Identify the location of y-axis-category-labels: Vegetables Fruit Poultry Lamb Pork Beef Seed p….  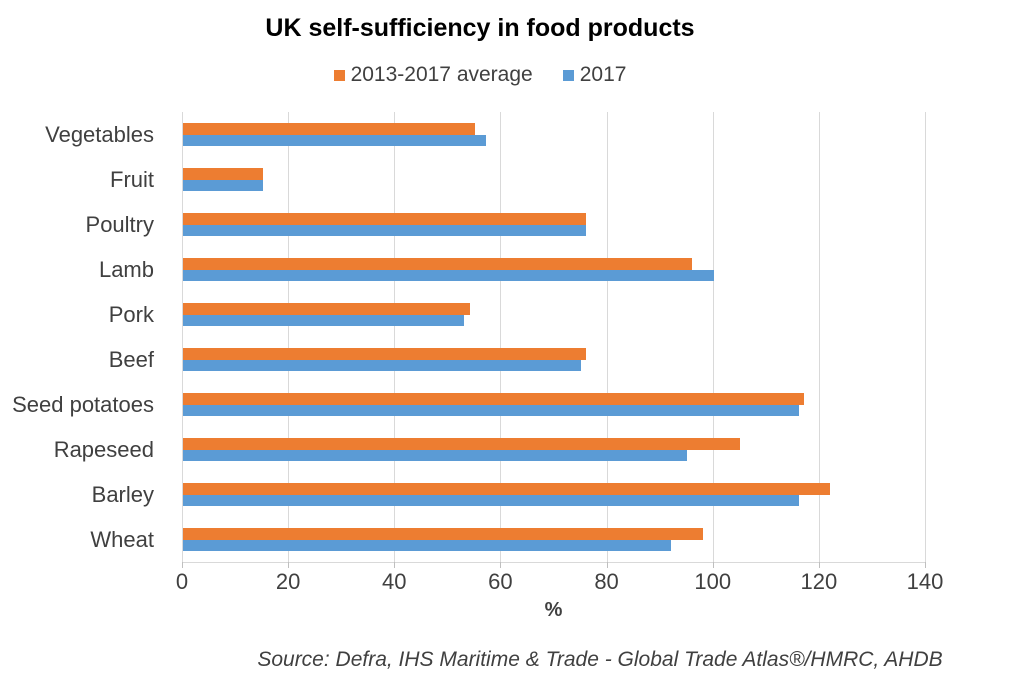
(84, 337).